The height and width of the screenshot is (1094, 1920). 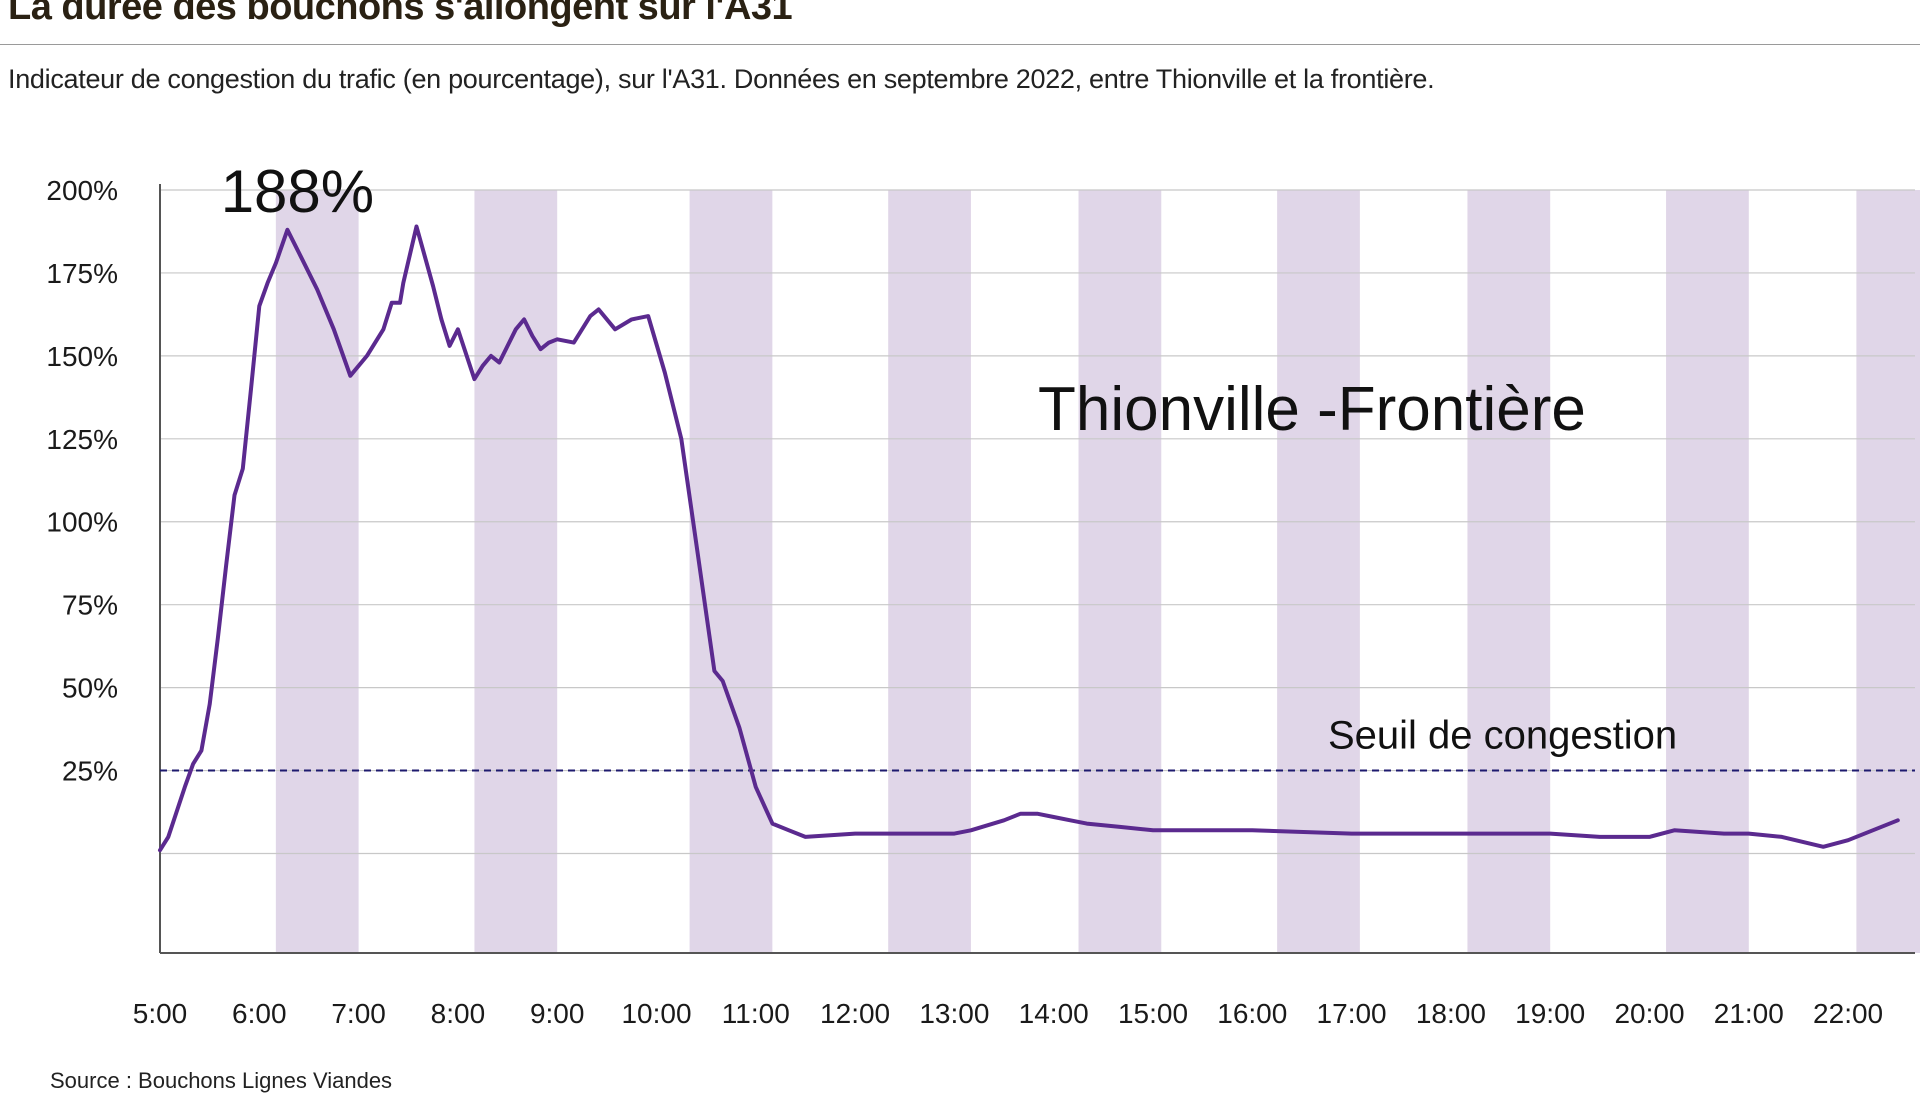 I want to click on x-tick-label: 8:00, so click(x=458, y=1013).